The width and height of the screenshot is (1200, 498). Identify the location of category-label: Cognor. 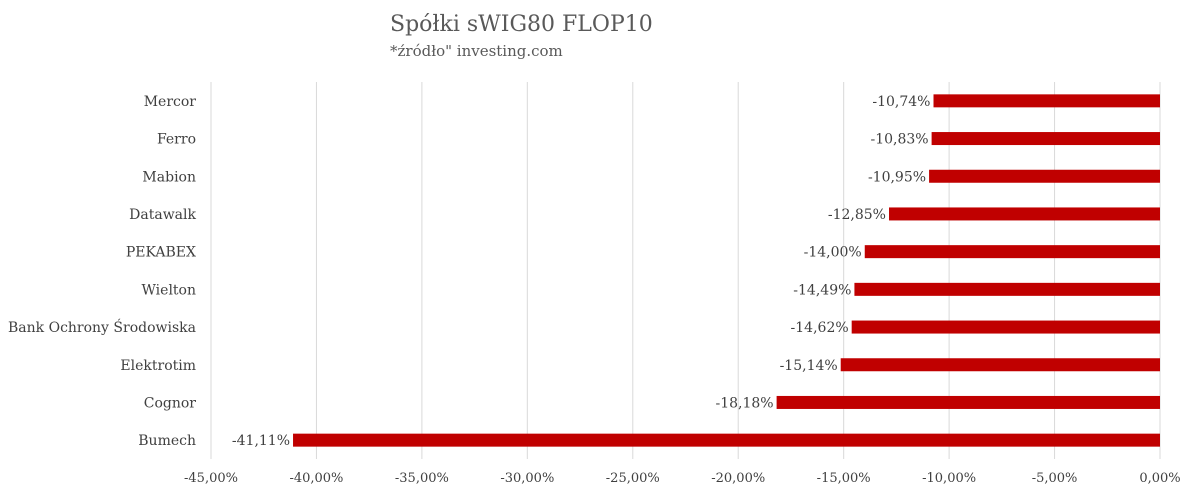
(170, 403).